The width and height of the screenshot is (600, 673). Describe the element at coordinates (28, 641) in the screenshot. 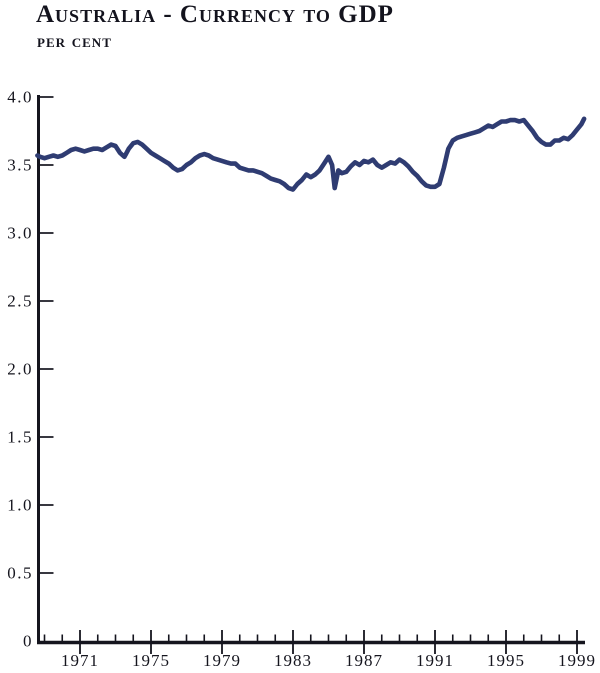

I see `y-tick-label: 0` at that location.